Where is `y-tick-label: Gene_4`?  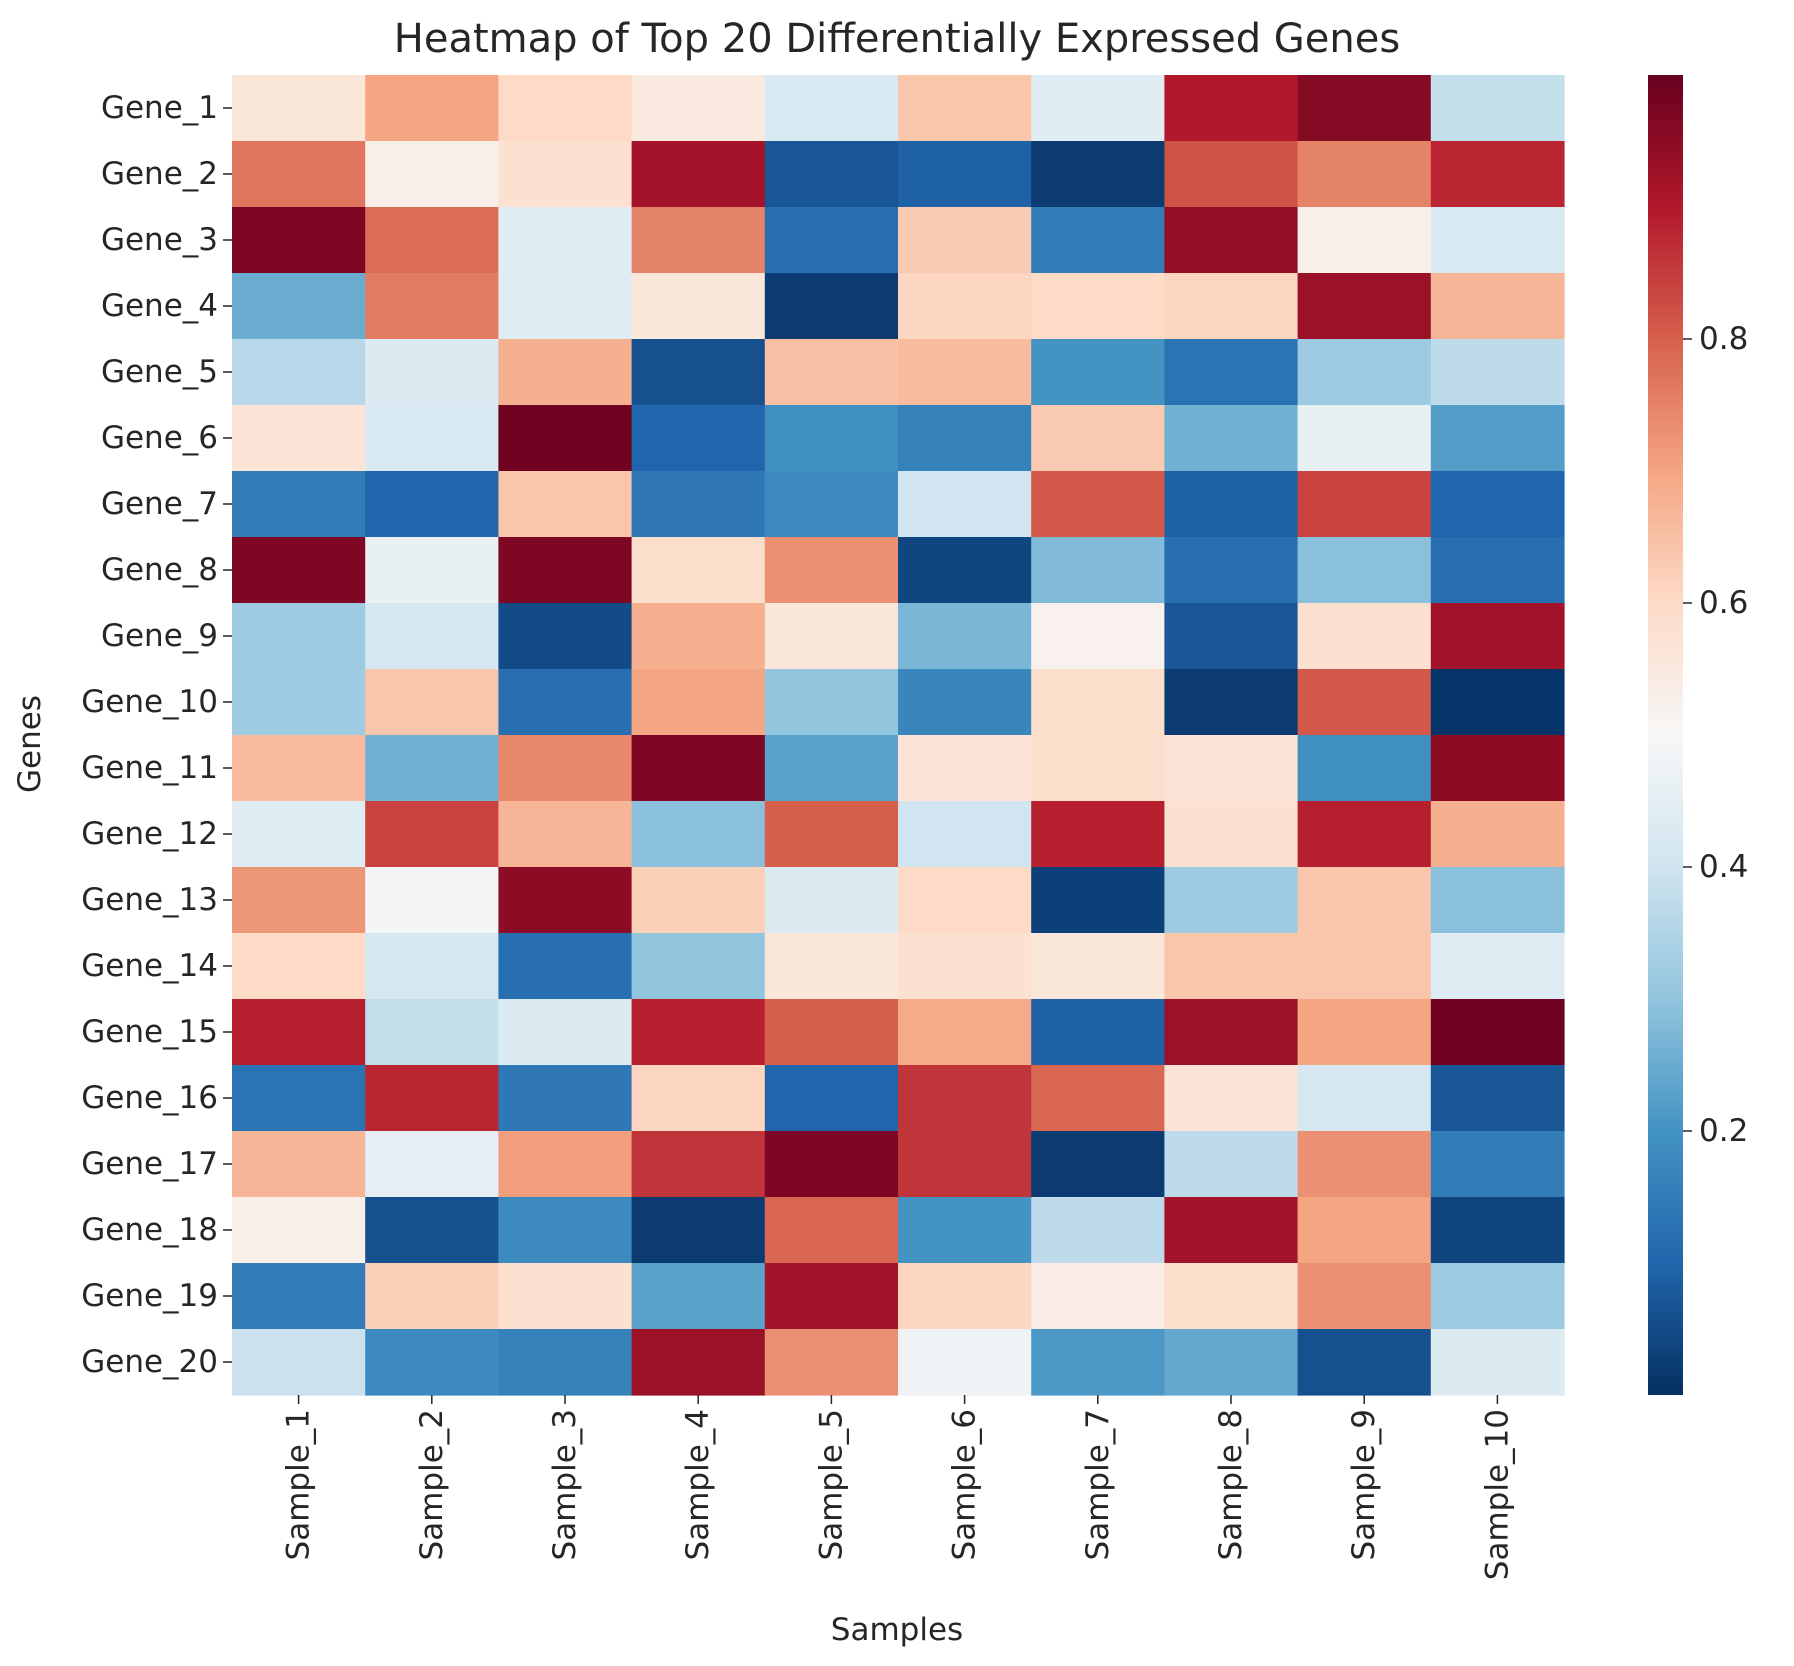
y-tick-label: Gene_4 is located at coordinates (159, 306).